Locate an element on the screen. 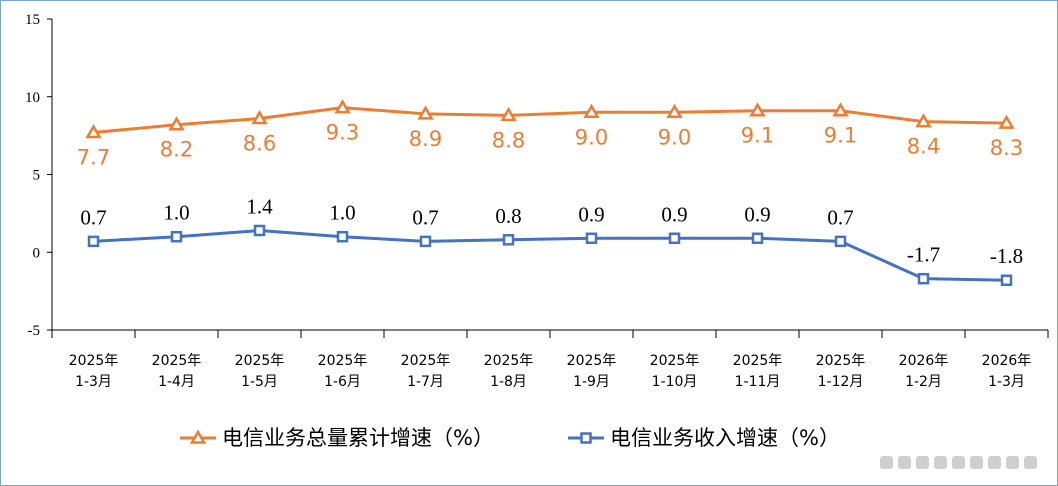 The height and width of the screenshot is (486, 1058). x-tick-label: 1-2月 is located at coordinates (923, 382).